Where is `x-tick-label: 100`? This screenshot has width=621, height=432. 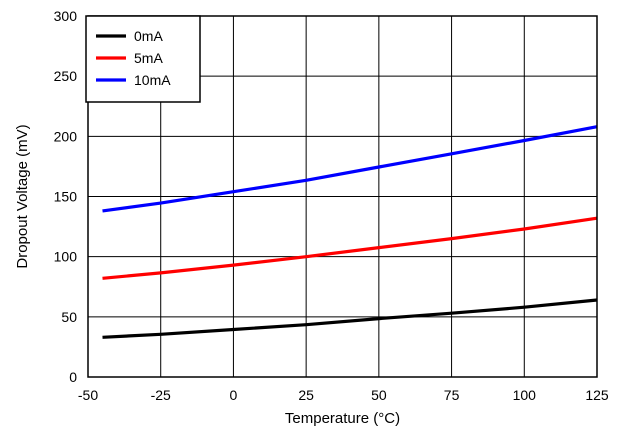
x-tick-label: 100 is located at coordinates (525, 395).